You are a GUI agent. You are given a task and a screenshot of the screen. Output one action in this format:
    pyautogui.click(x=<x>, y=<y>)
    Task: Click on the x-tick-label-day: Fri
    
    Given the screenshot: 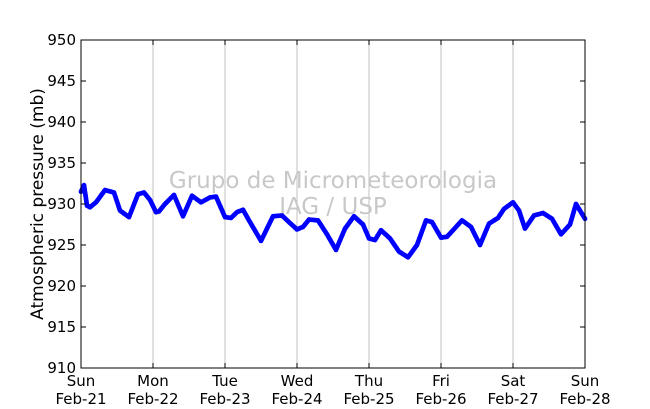 What is the action you would take?
    pyautogui.click(x=441, y=381)
    